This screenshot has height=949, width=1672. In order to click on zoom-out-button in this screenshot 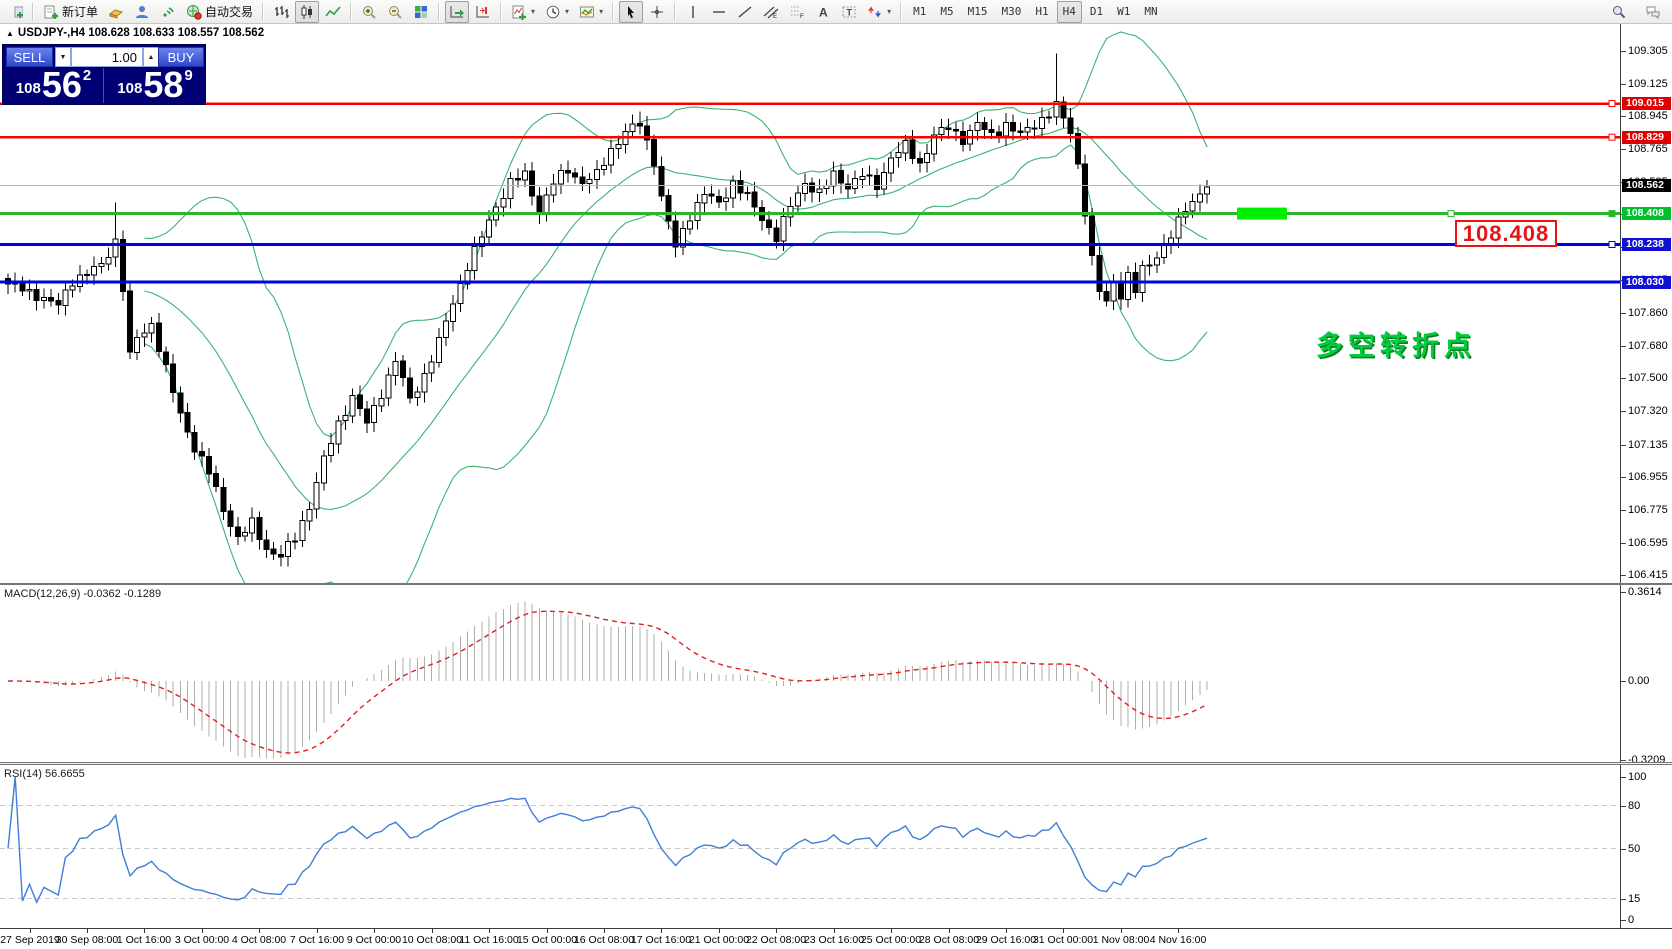, I will do `click(395, 12)`.